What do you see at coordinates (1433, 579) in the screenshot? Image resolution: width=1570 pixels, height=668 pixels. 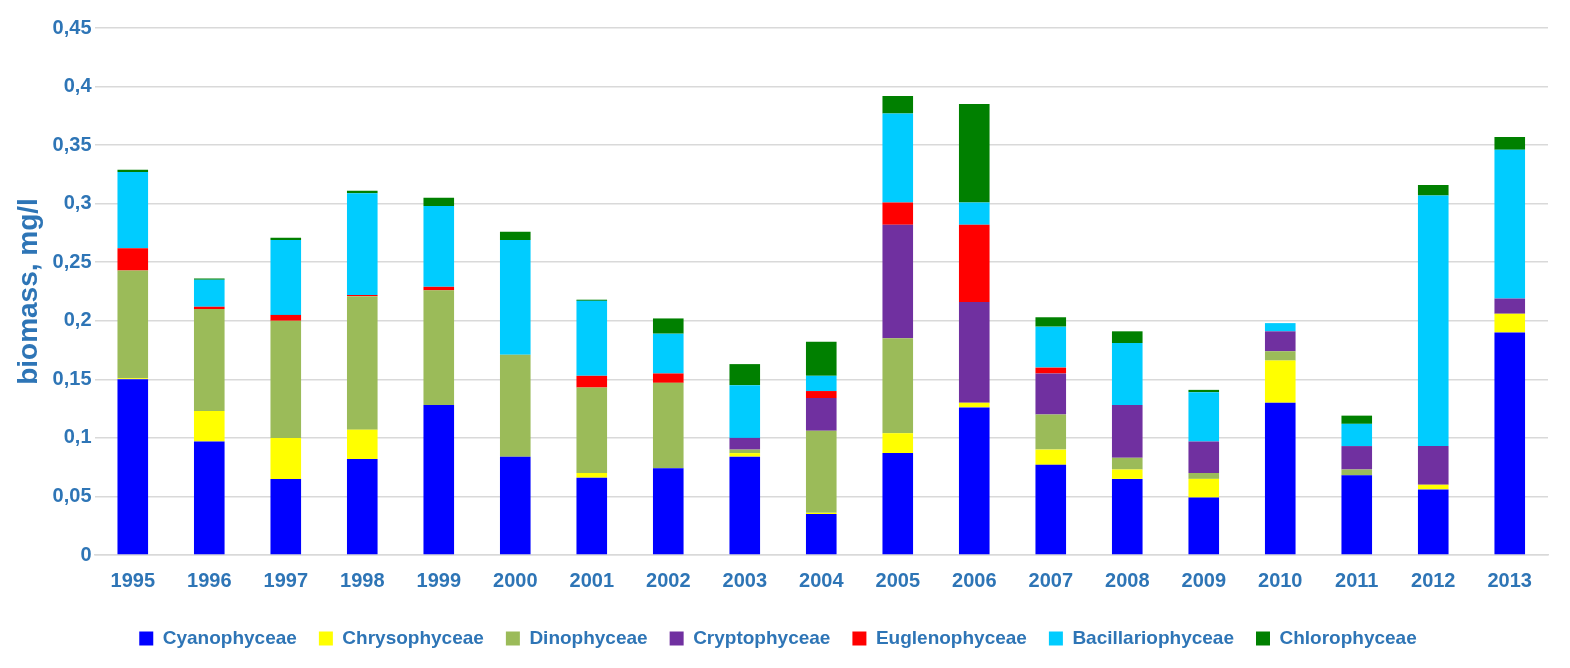 I see `x-tick-label: 2012` at bounding box center [1433, 579].